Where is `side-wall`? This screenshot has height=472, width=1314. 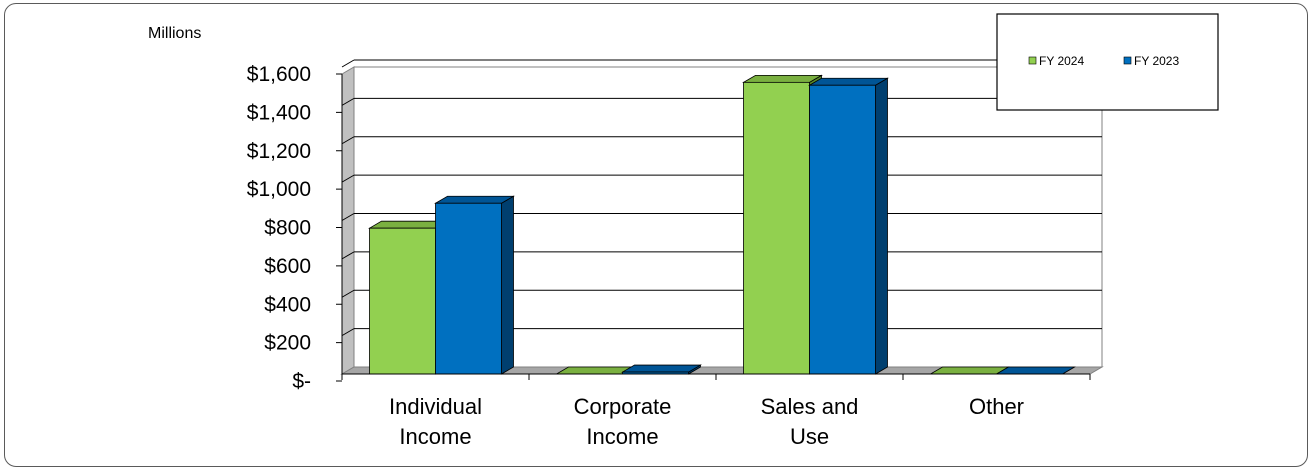
side-wall is located at coordinates (348, 220).